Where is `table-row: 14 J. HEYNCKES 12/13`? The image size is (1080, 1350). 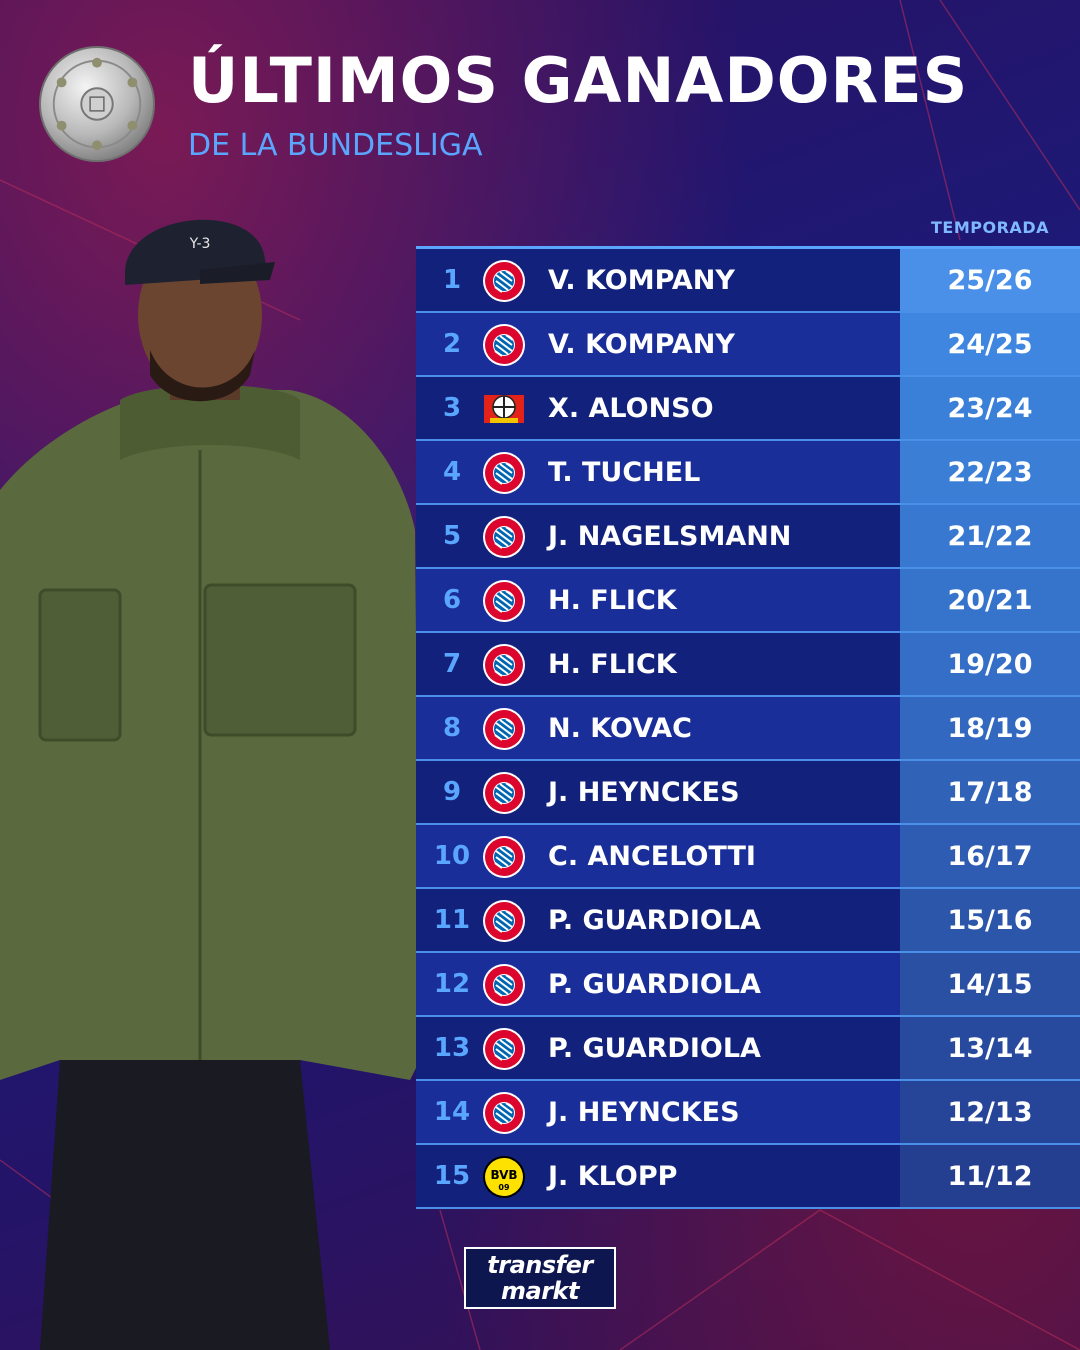 table-row: 14 J. HEYNCKES 12/13 is located at coordinates (748, 1113).